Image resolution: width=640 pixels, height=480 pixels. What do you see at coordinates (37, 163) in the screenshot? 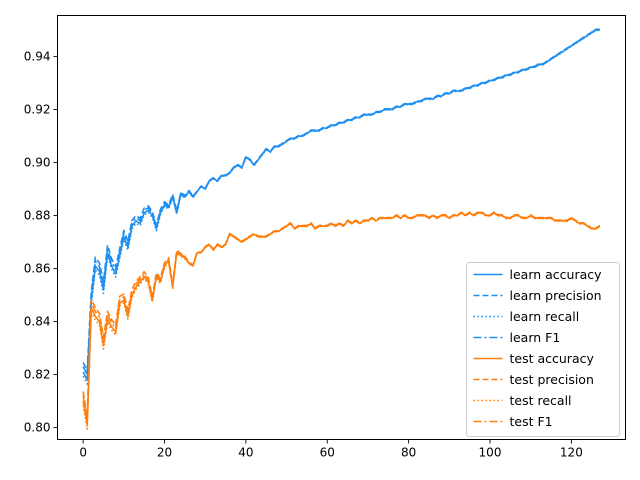
I see `y-tick-label: 0.90` at bounding box center [37, 163].